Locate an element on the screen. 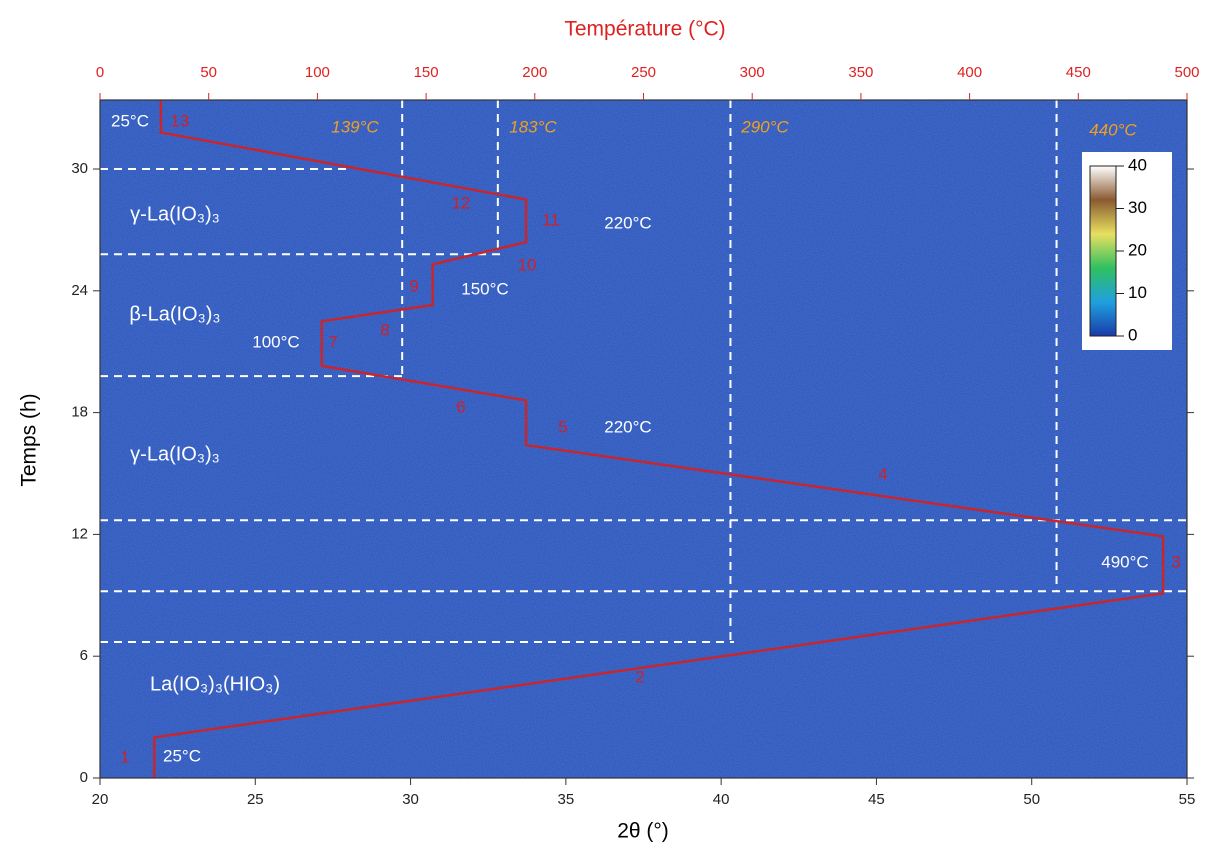  phase-label: La(IO₃)₃(HIO₃) is located at coordinates (215, 684).